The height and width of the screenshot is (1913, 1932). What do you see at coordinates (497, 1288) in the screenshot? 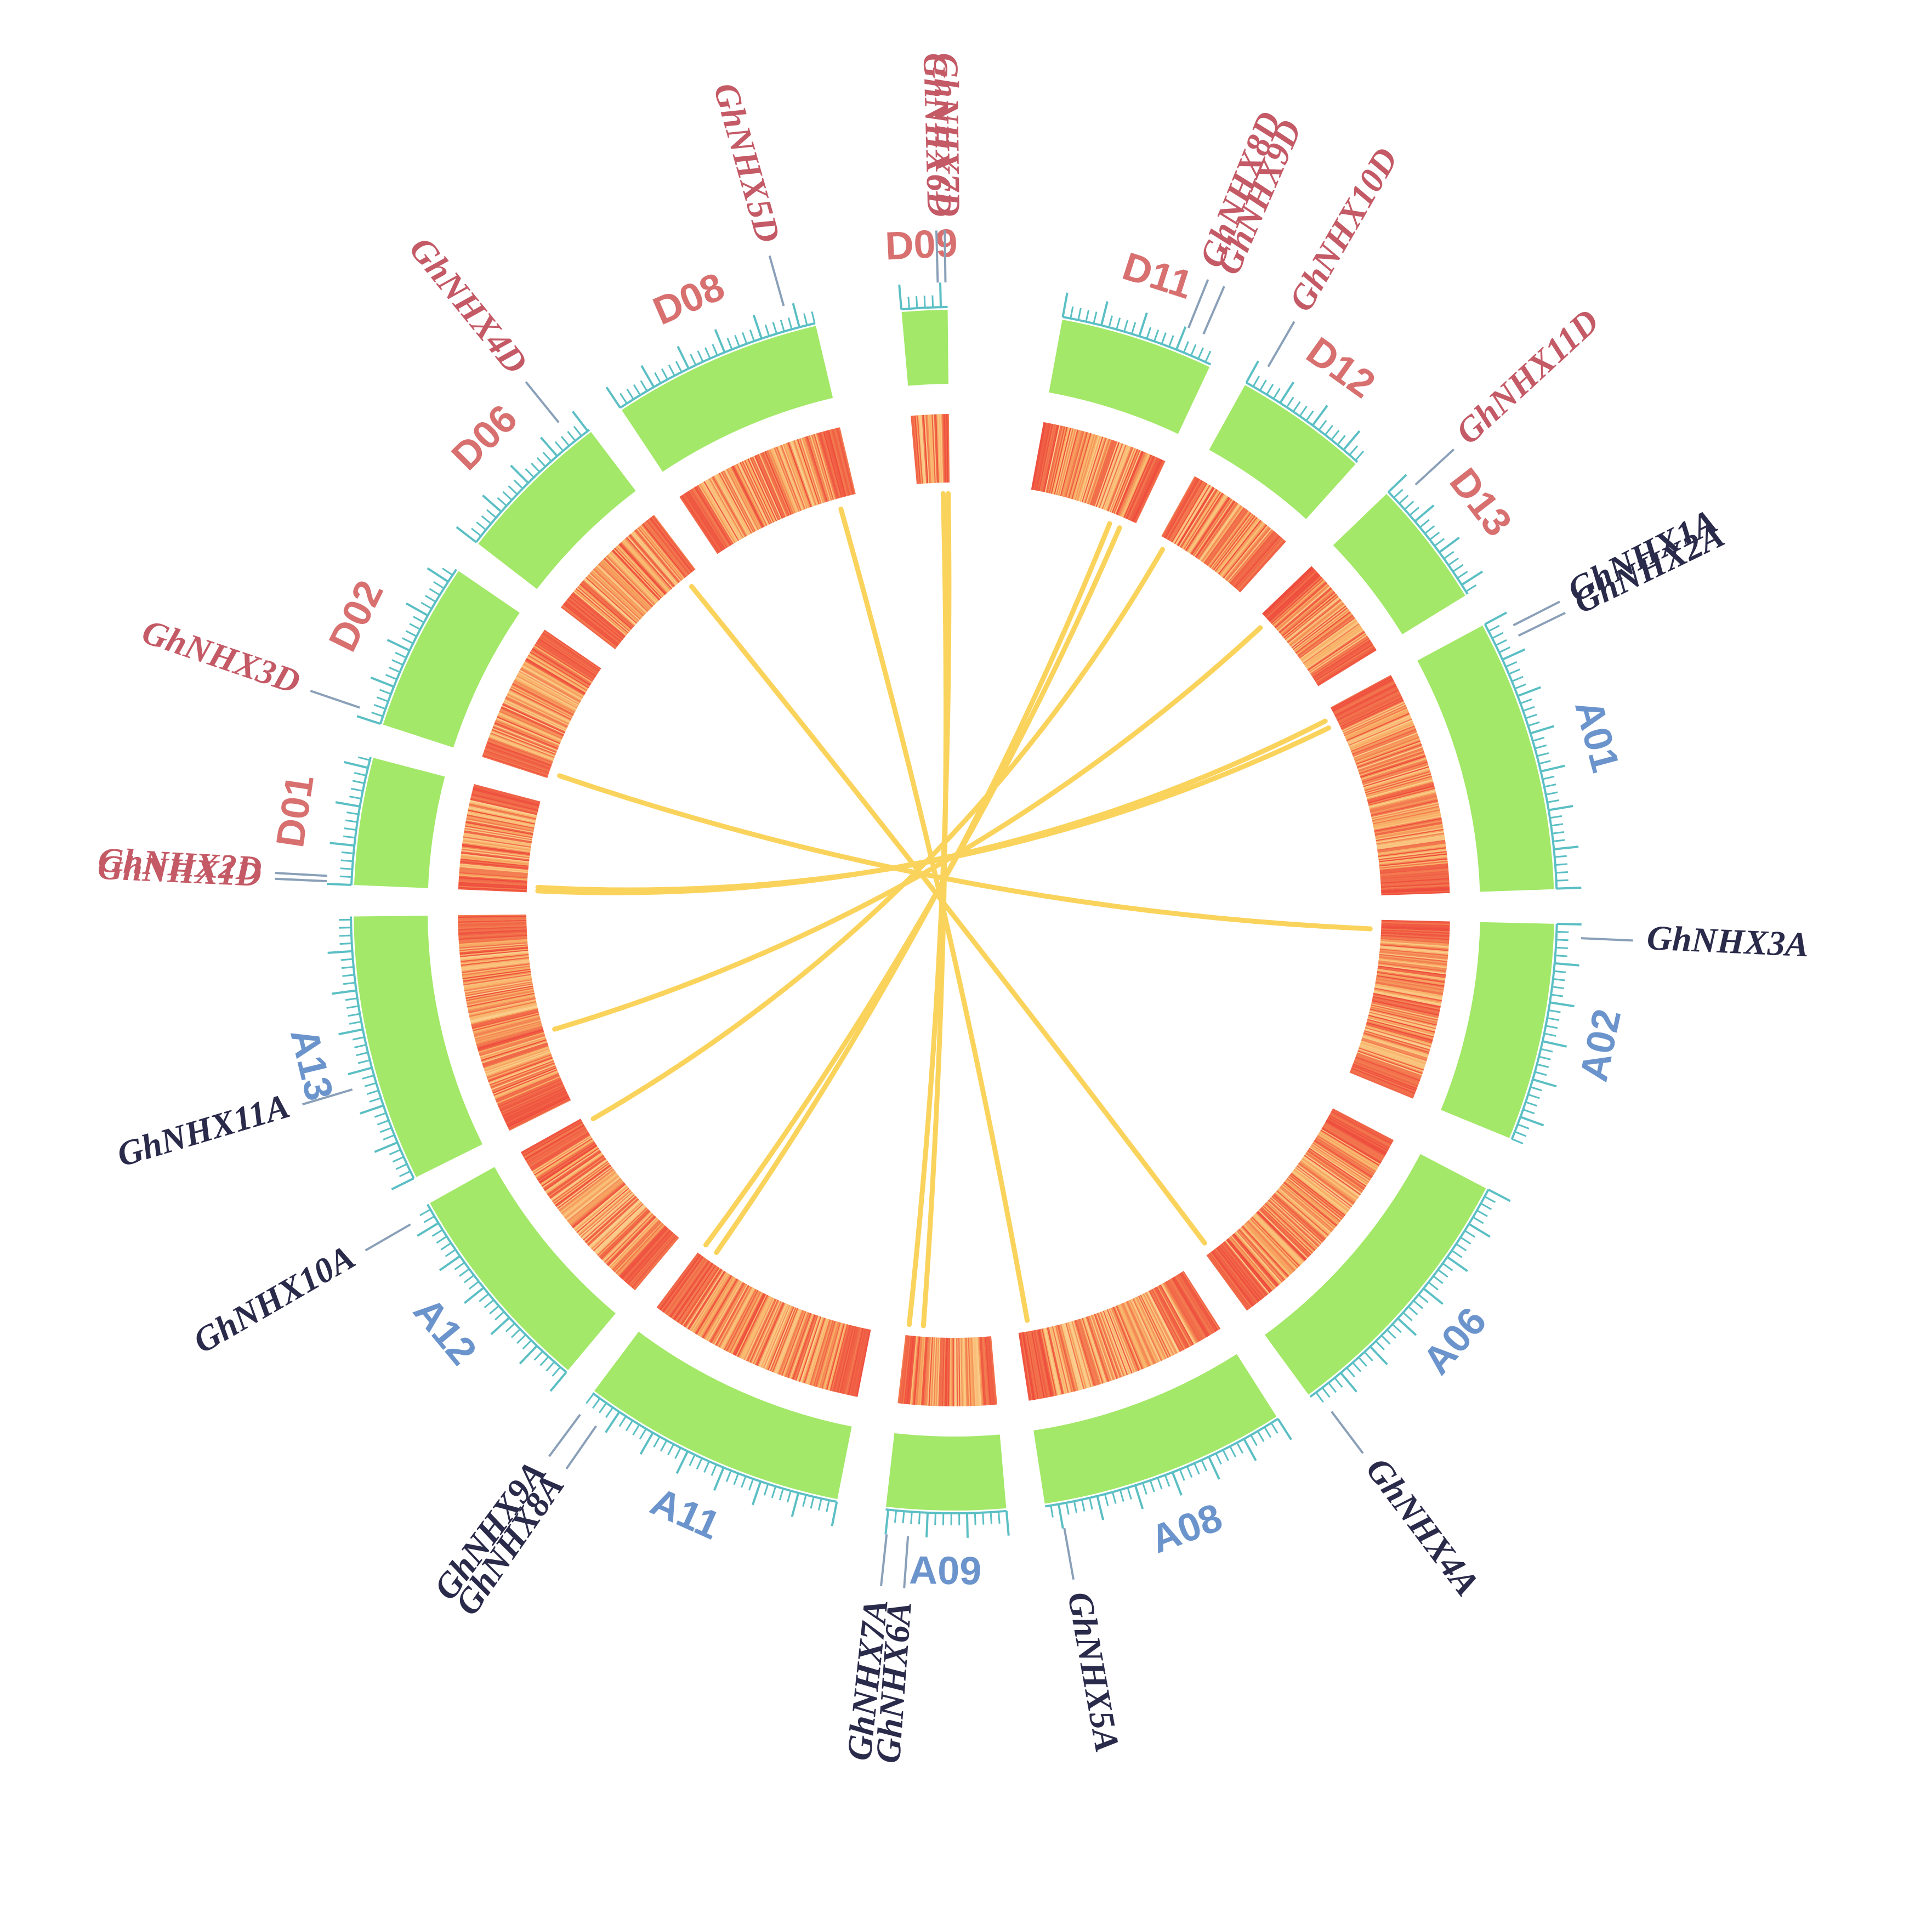
I see `tick-baseline` at bounding box center [497, 1288].